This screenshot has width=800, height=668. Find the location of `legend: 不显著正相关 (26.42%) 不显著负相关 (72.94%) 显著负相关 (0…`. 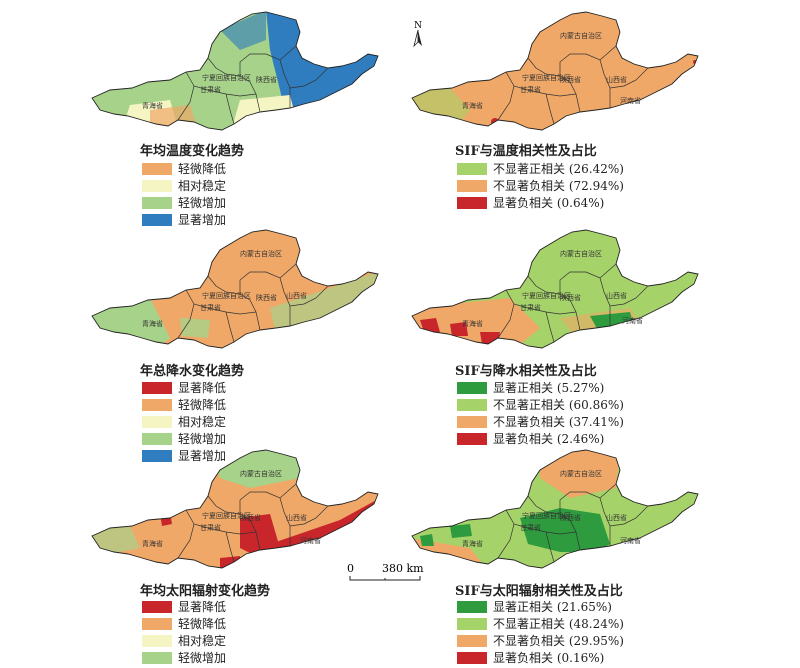

legend: 不显著正相关 (26.42%) 不显著负相关 (72.94%) 显著负相关 (0… is located at coordinates (540, 185).